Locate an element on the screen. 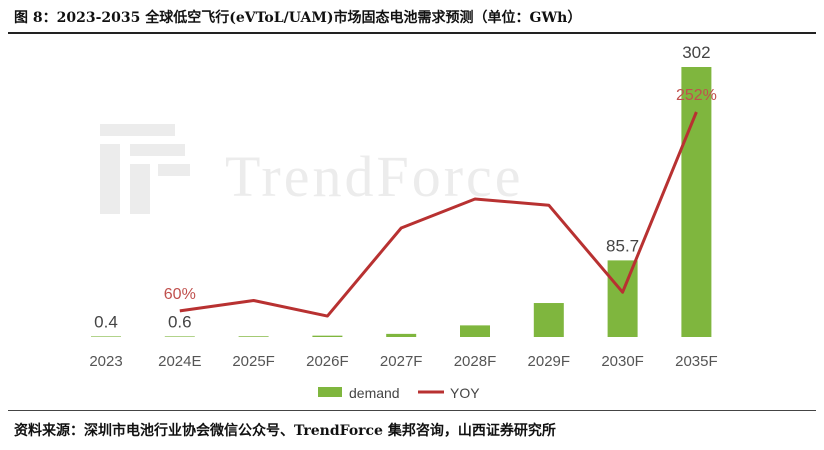 The image size is (824, 450). bar-2029f is located at coordinates (548, 320).